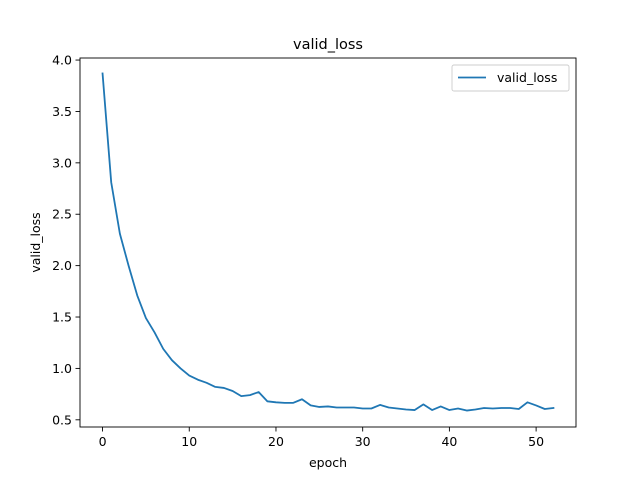 The image size is (640, 480). What do you see at coordinates (276, 441) in the screenshot?
I see `x-tick-label: 20` at bounding box center [276, 441].